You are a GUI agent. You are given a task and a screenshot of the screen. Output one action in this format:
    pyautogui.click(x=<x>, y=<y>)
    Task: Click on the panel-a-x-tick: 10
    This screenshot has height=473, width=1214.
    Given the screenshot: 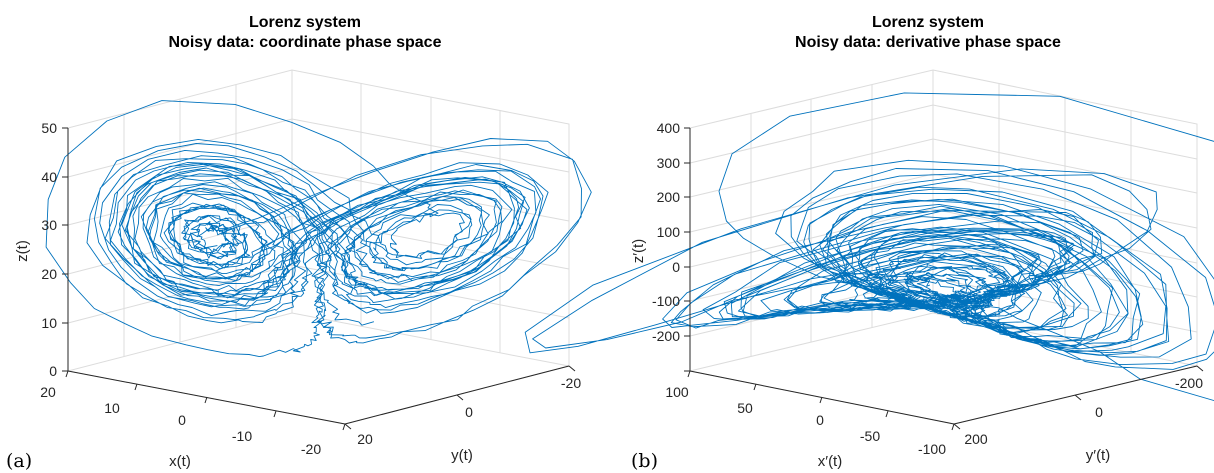 What is the action you would take?
    pyautogui.click(x=112, y=408)
    